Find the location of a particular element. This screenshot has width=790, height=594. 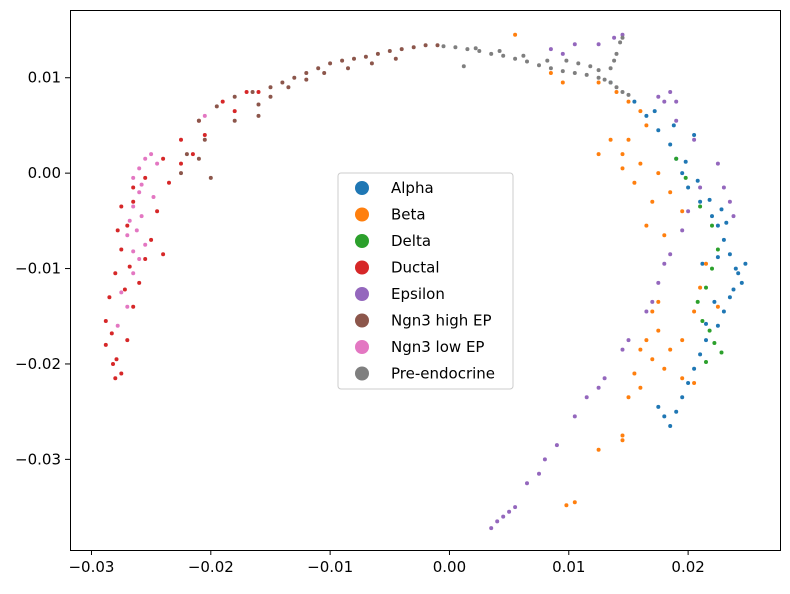

legend-label: Ngn3 high EP is located at coordinates (441, 321).